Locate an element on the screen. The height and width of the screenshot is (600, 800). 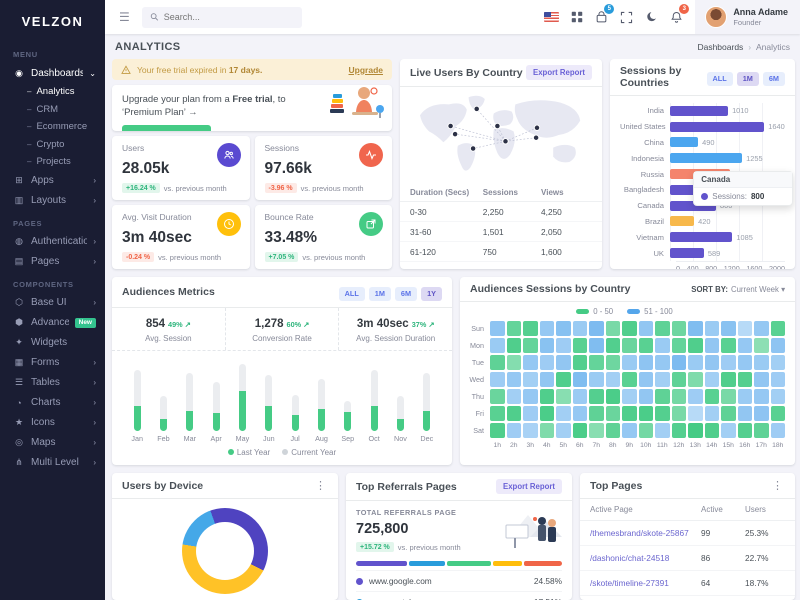
notifications-button: 3 is located at coordinates (677, 17).